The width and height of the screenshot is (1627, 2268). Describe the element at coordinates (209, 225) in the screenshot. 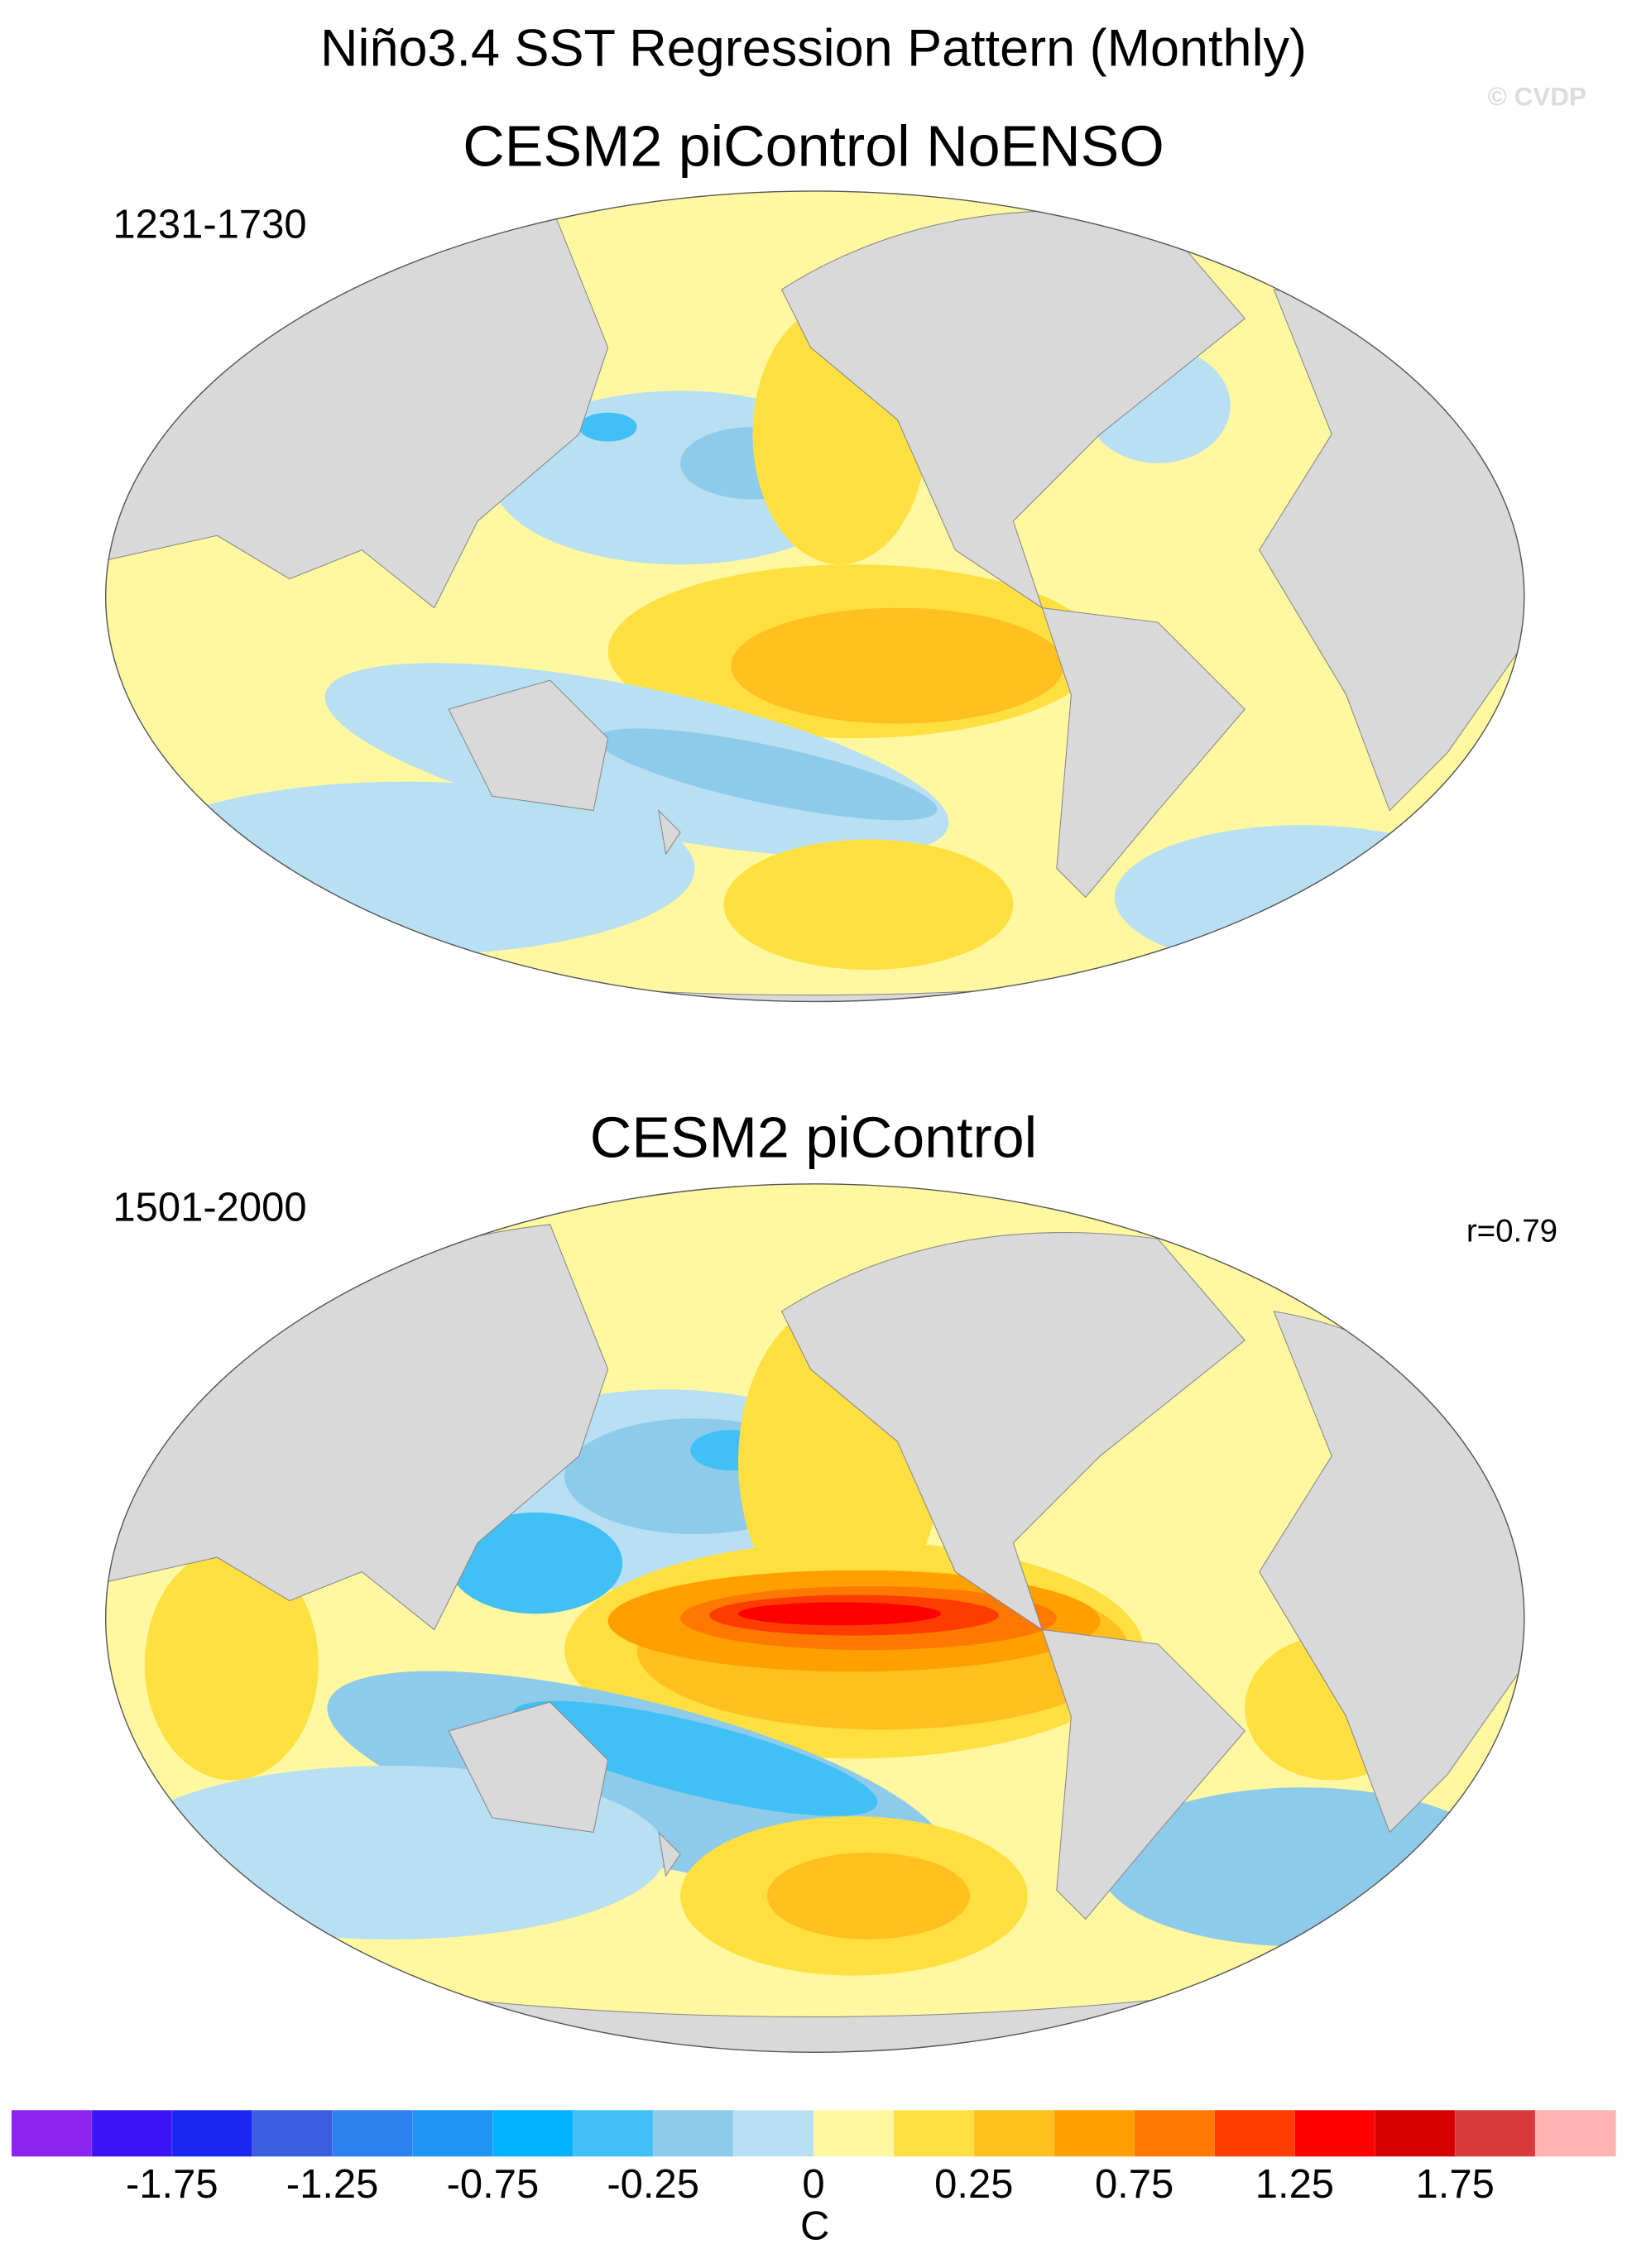

I see `panel-period: 1231-1730` at that location.